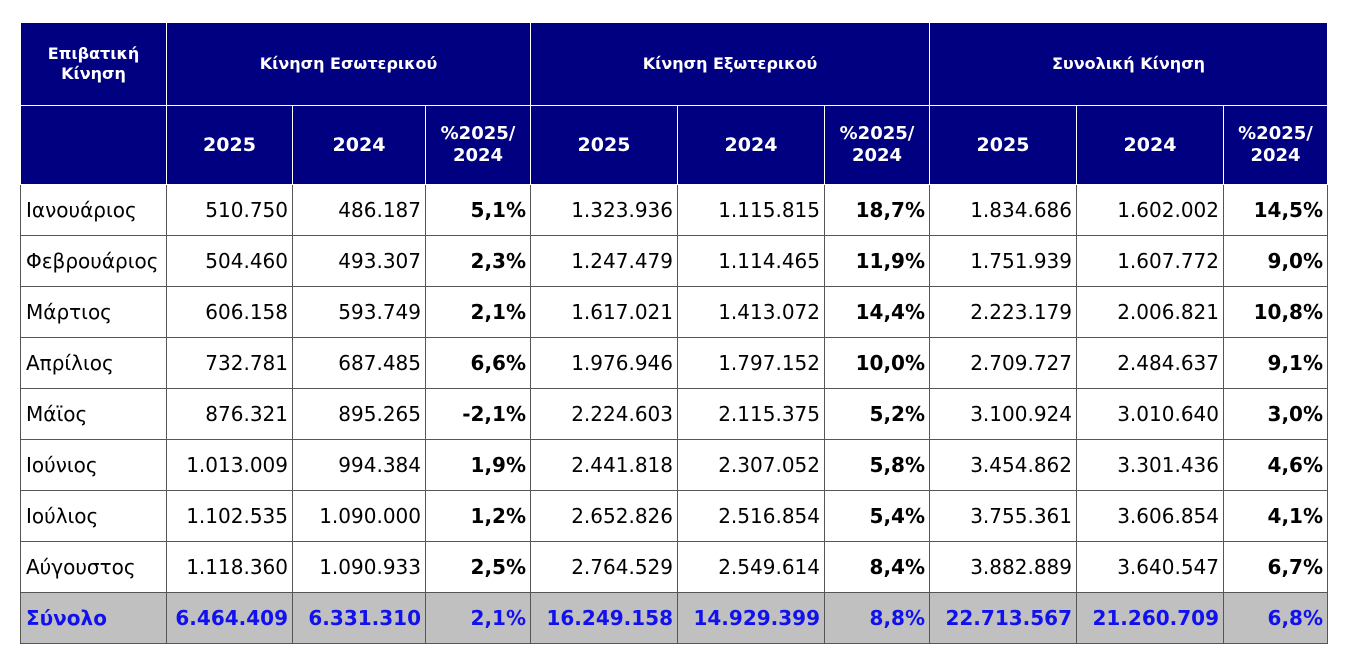  I want to click on cell-total-2025: 22.713.567, so click(1003, 618).